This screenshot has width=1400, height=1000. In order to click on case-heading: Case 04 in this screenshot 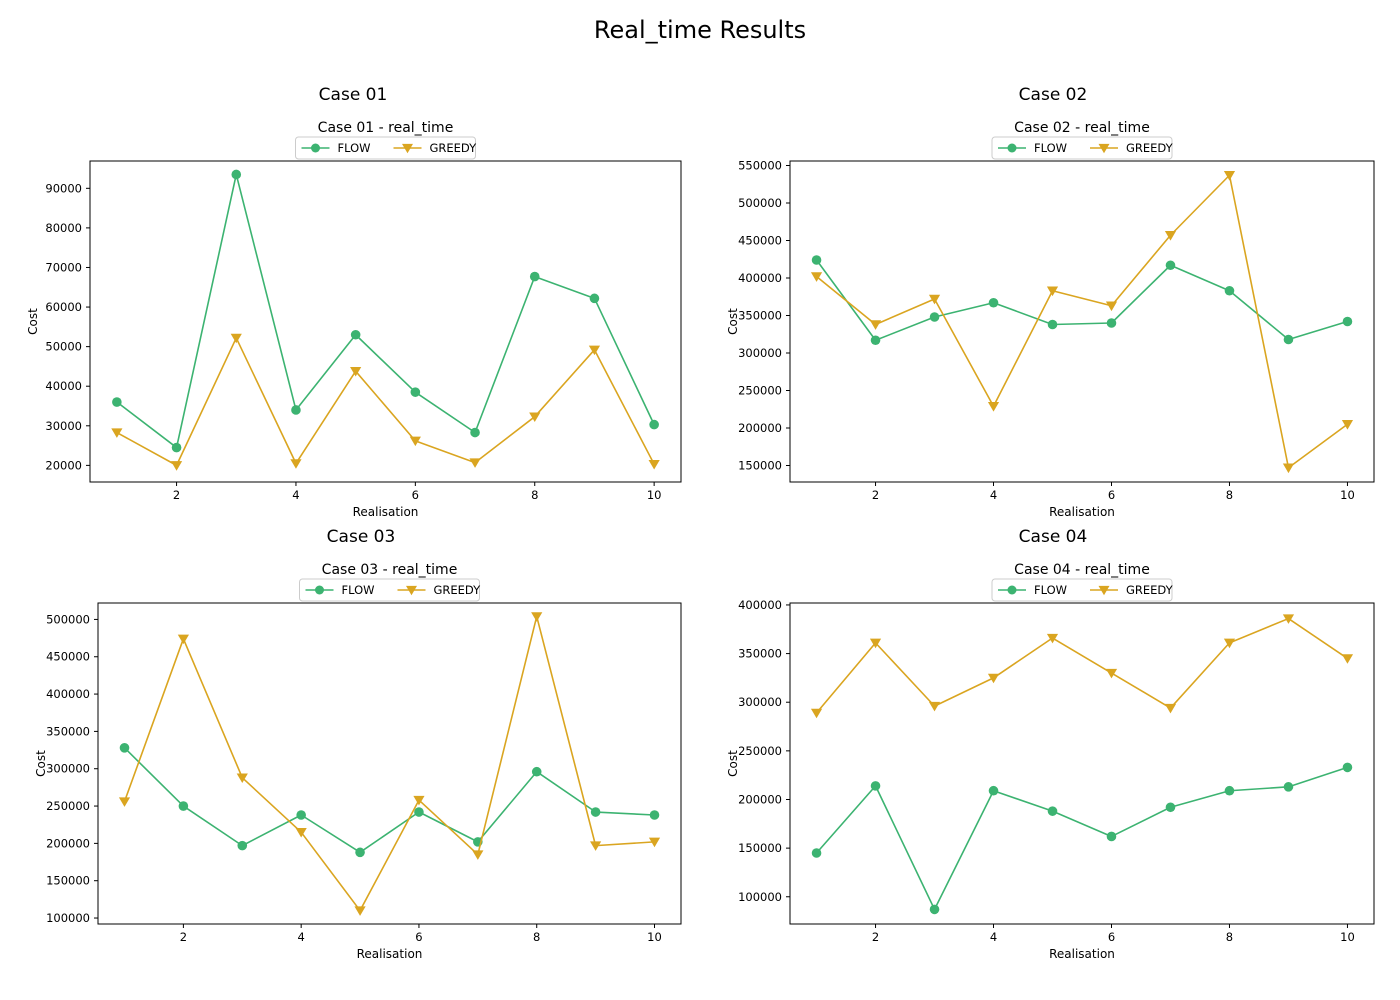, I will do `click(1053, 537)`.